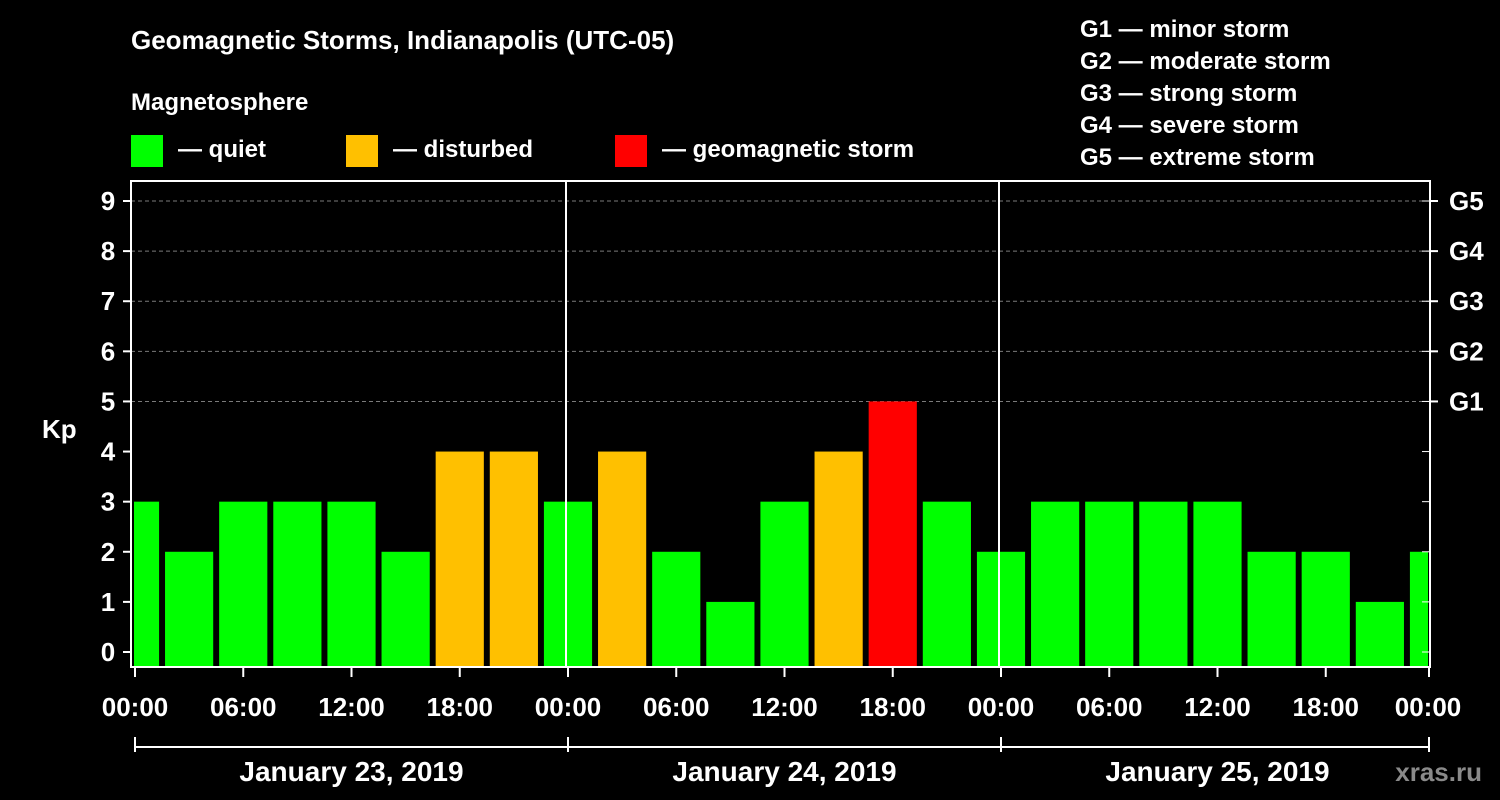 The width and height of the screenshot is (1500, 800). I want to click on x-tick-label-0: 00:00, so click(135, 707).